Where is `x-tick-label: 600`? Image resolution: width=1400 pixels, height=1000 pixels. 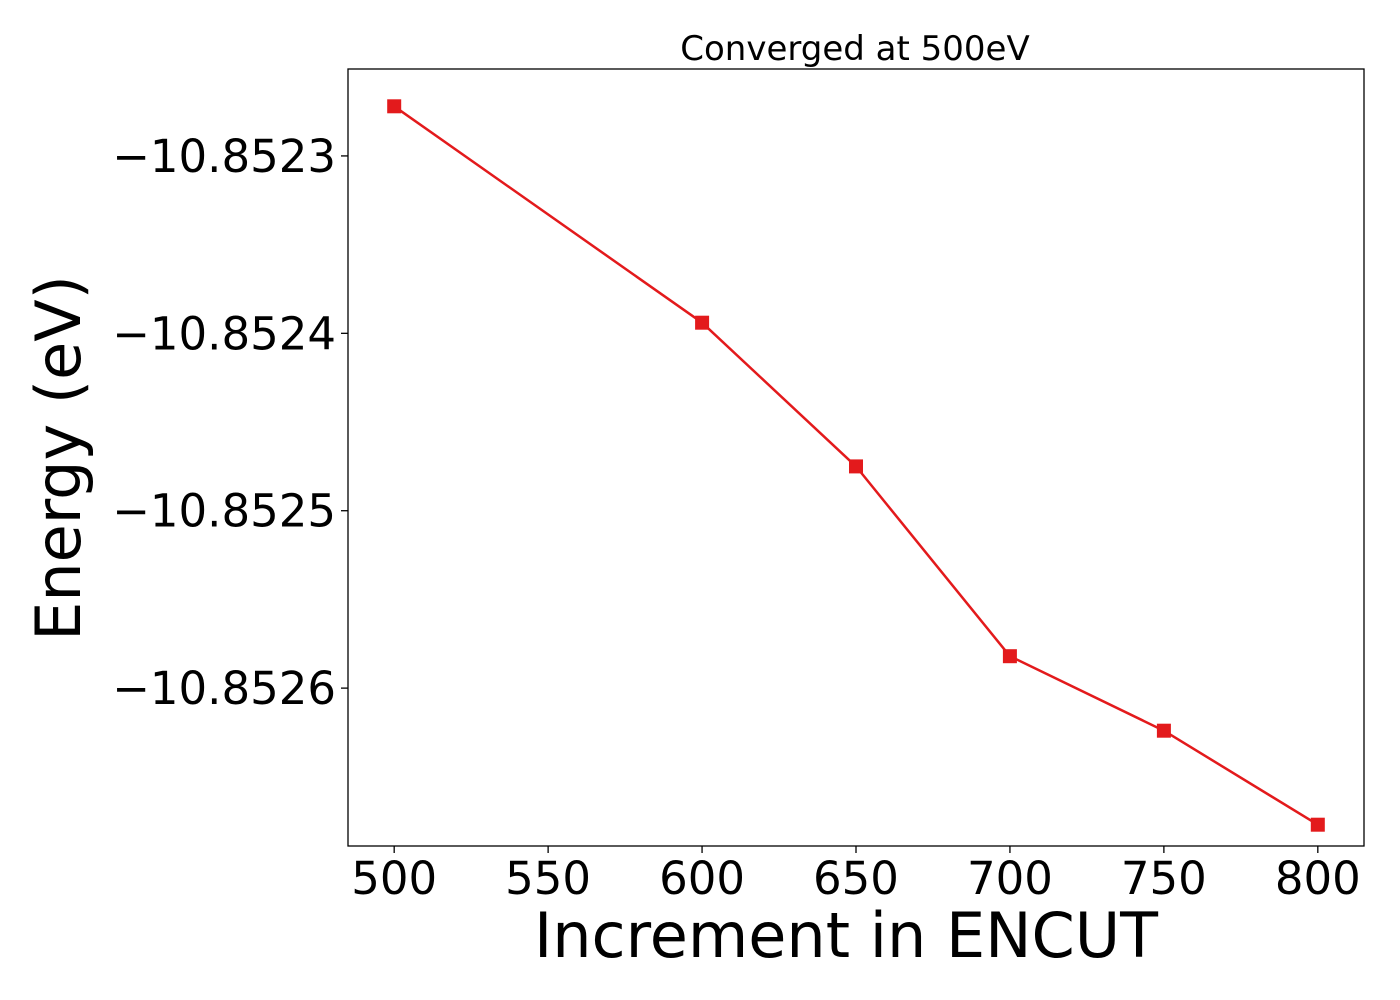
x-tick-label: 600 is located at coordinates (702, 878).